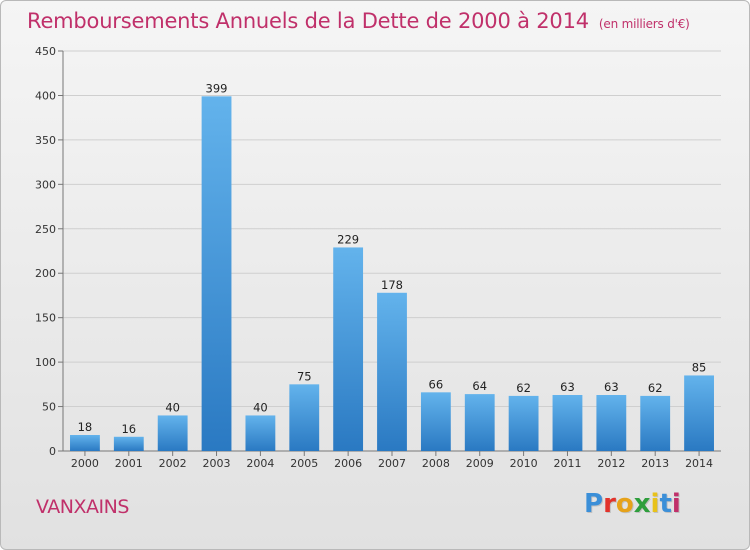 This screenshot has width=750, height=550. Describe the element at coordinates (436, 384) in the screenshot. I see `bar-value-label: 66` at that location.